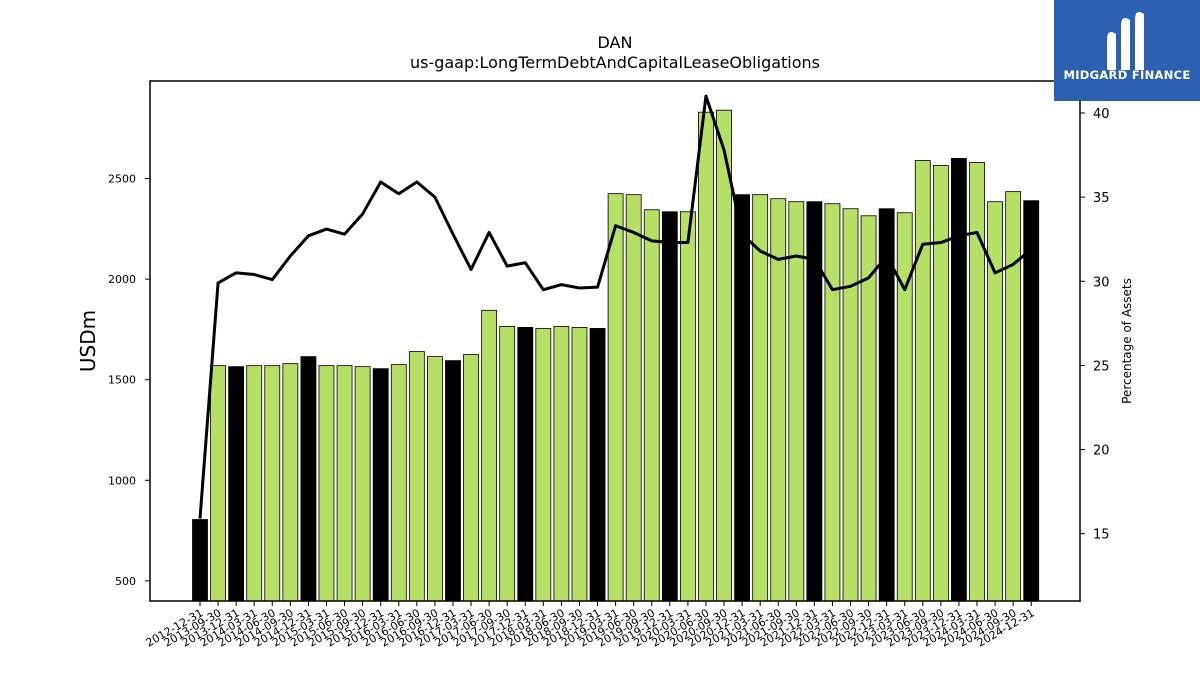  Describe the element at coordinates (122, 279) in the screenshot. I see `y-tick-label: 2000` at that location.